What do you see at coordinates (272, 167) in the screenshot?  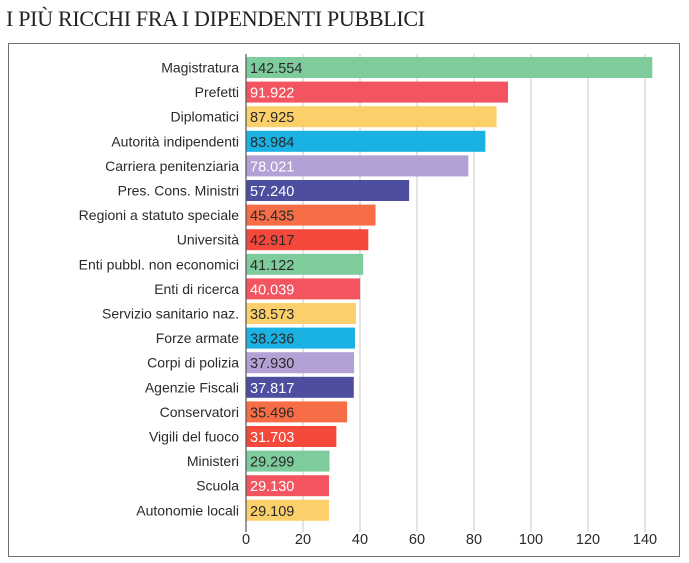 I see `value-label: 78.021` at bounding box center [272, 167].